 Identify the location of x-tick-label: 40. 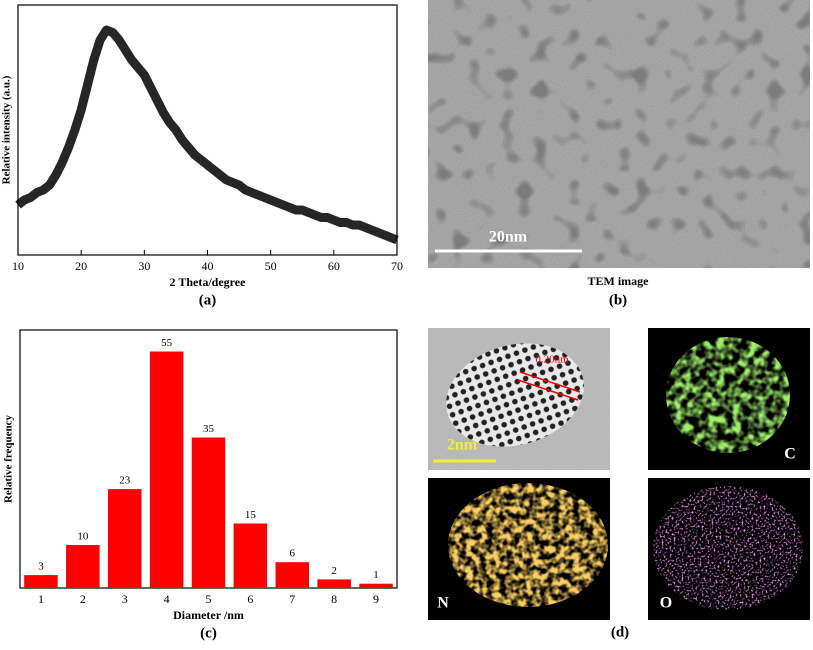
(208, 266).